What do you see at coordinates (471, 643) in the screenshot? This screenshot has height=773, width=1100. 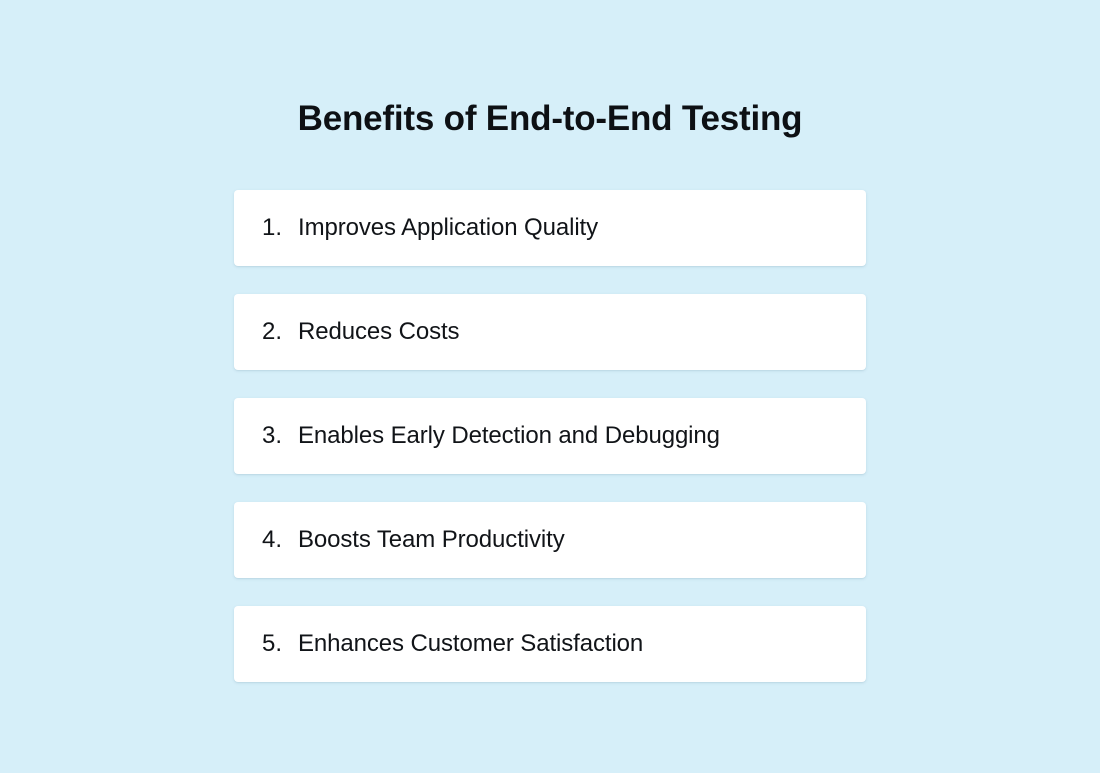 I see `list-item-label: Enhances Customer Satisfaction` at bounding box center [471, 643].